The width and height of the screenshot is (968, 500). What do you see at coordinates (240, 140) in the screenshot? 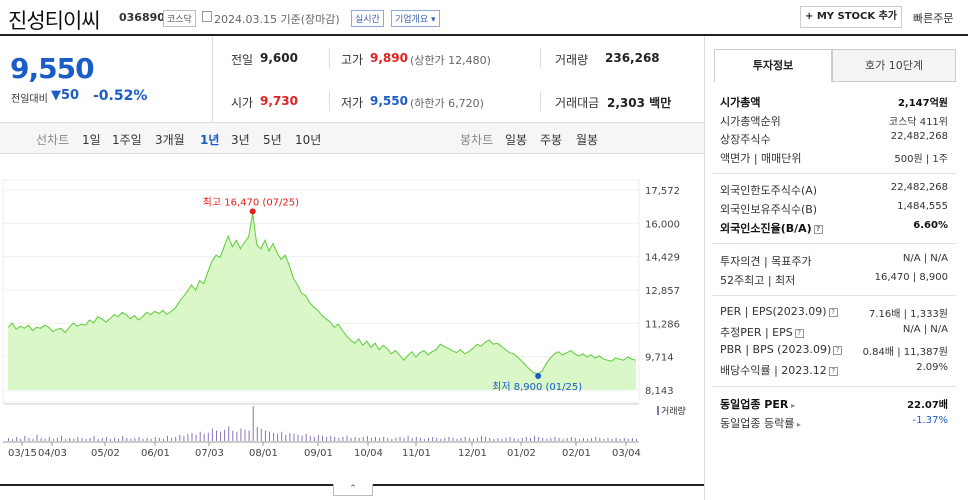
I see `tab-3year: 3년` at bounding box center [240, 140].